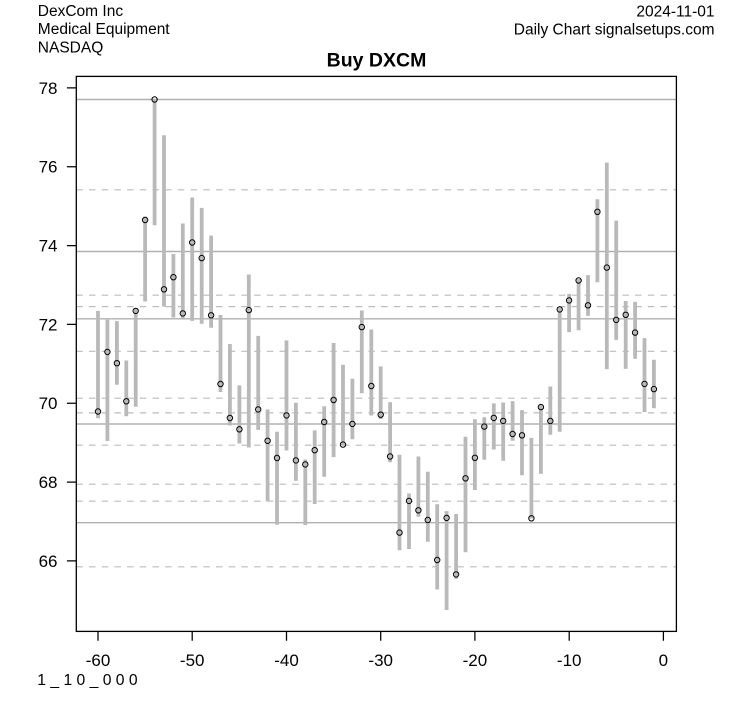 Image resolution: width=753 pixels, height=713 pixels. What do you see at coordinates (675, 12) in the screenshot?
I see `svg-text: 2024-11-01` at bounding box center [675, 12].